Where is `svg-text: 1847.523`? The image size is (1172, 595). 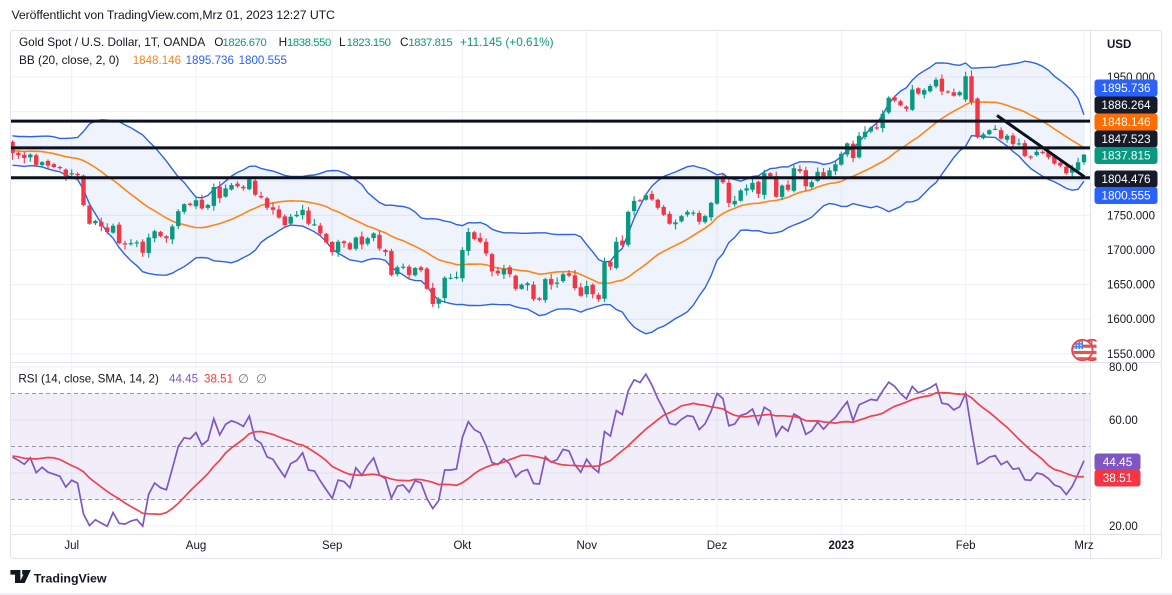
svg-text: 1847.523 is located at coordinates (1126, 139).